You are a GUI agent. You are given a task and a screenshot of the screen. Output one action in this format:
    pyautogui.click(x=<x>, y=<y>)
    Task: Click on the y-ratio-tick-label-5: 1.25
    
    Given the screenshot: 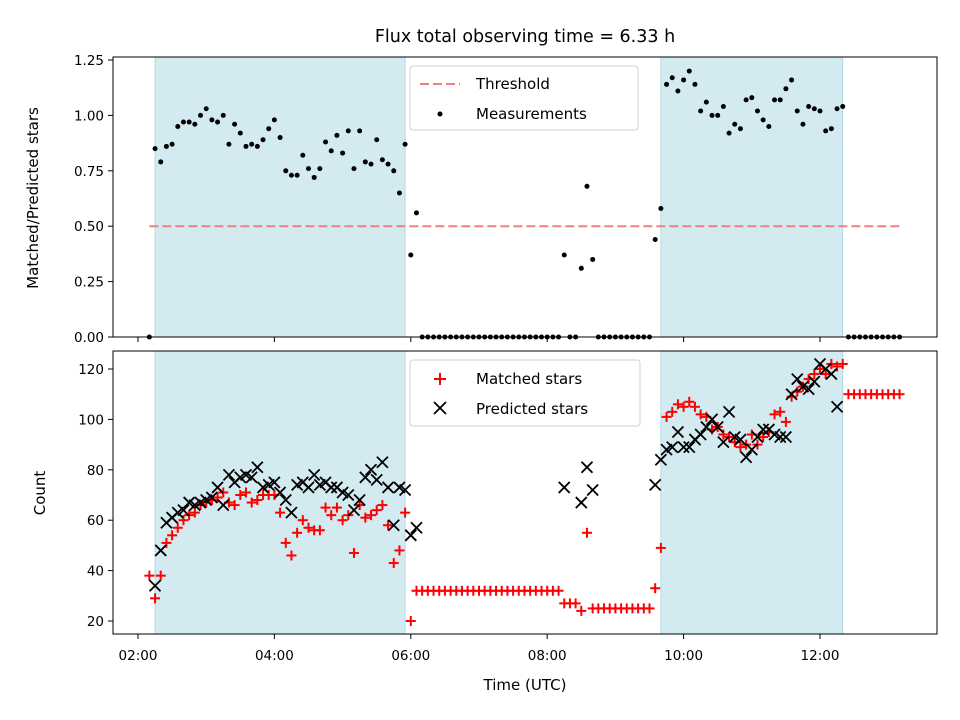 What is the action you would take?
    pyautogui.click(x=89, y=61)
    